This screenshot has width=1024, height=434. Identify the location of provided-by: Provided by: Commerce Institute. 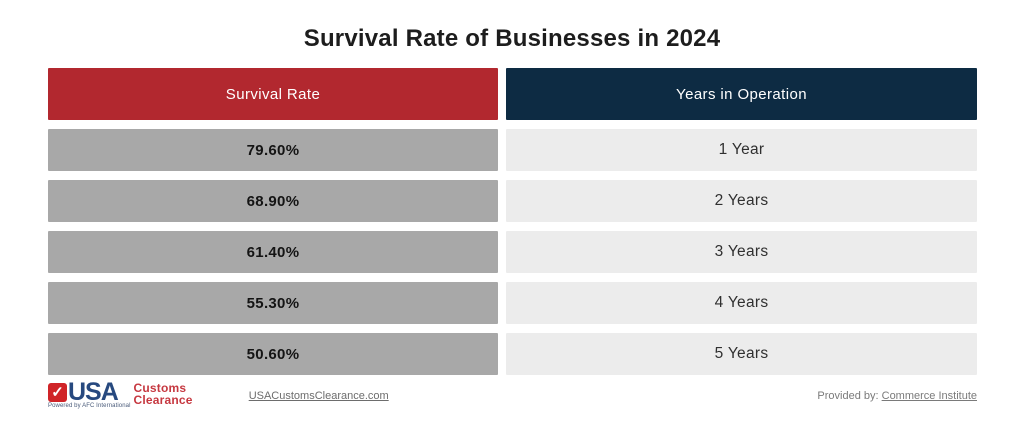
(897, 396).